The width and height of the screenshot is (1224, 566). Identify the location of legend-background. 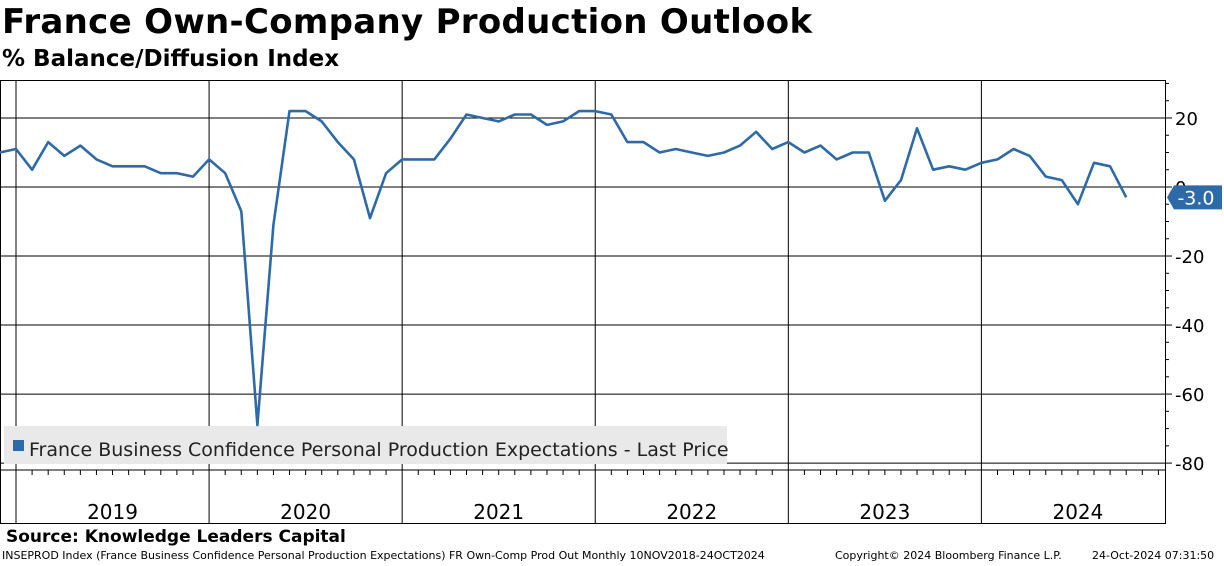
(365, 445).